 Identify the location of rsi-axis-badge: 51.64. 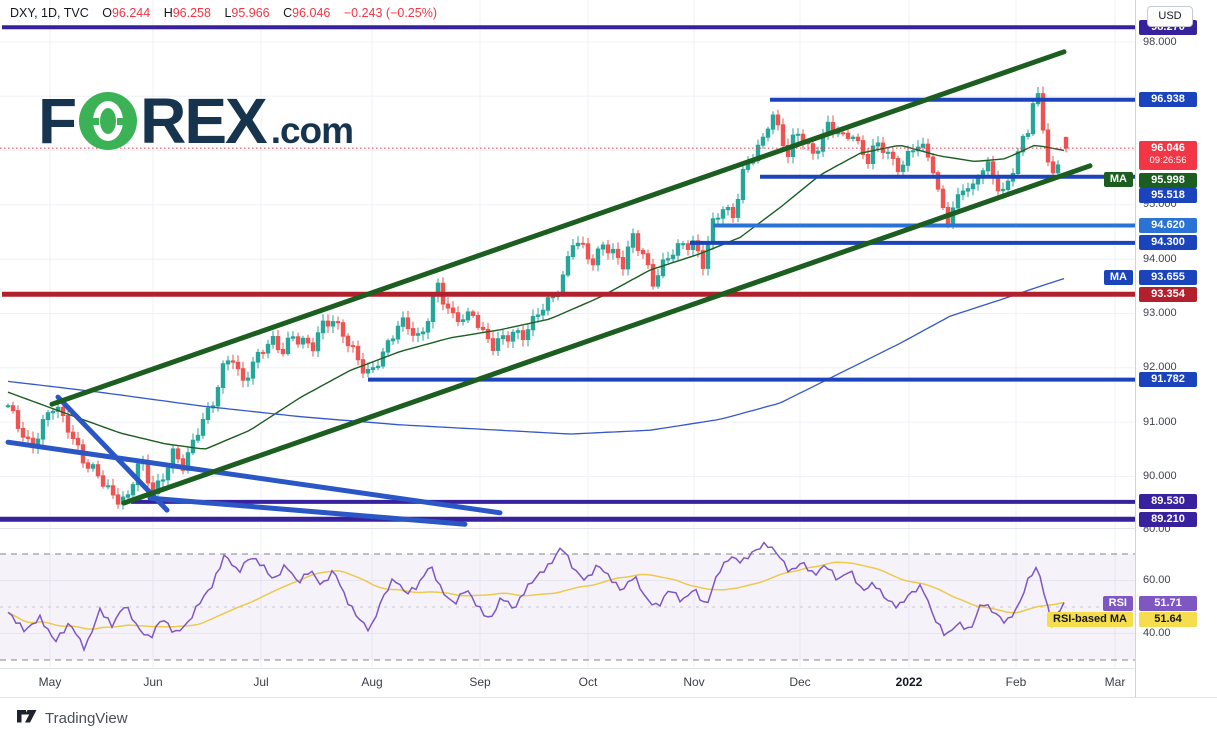
(1168, 619).